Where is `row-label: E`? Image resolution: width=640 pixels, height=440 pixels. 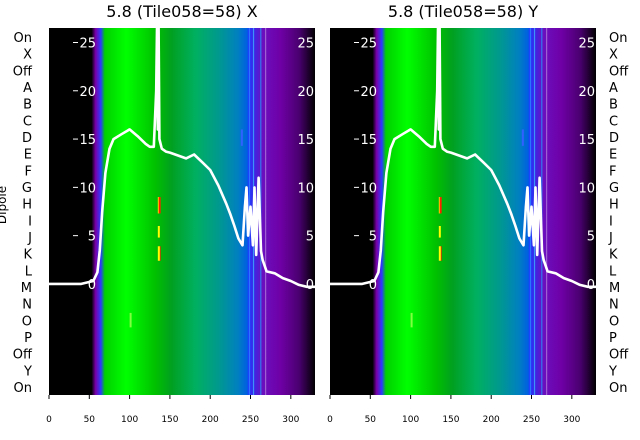
row-label: E is located at coordinates (613, 155).